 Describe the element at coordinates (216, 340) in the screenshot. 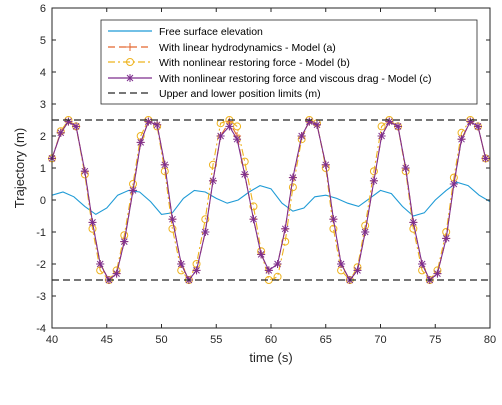

I see `x-tick-label: 55` at that location.